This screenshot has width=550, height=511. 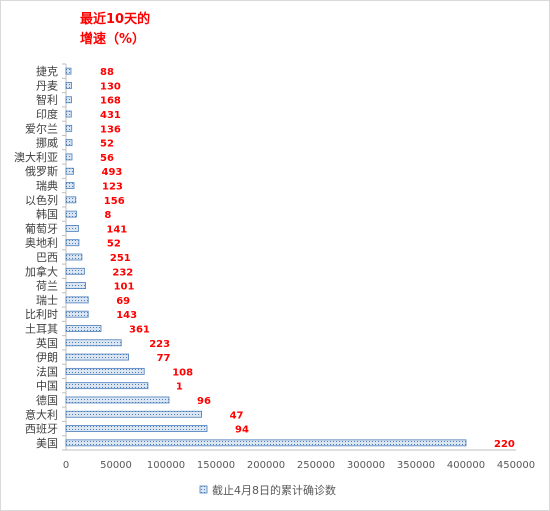 I want to click on growth-label: 141, so click(x=116, y=229).